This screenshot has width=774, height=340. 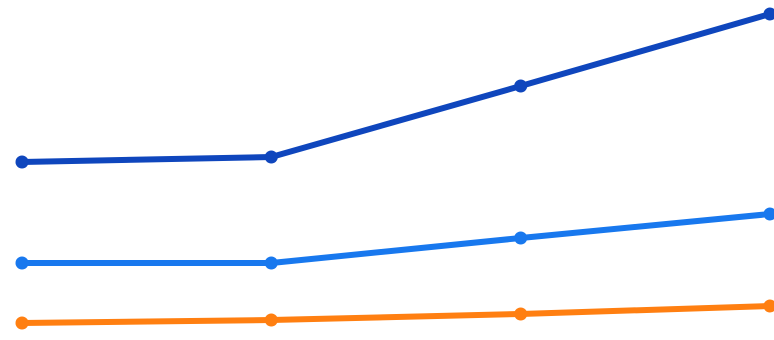 I want to click on series-3-line, so click(x=396, y=314).